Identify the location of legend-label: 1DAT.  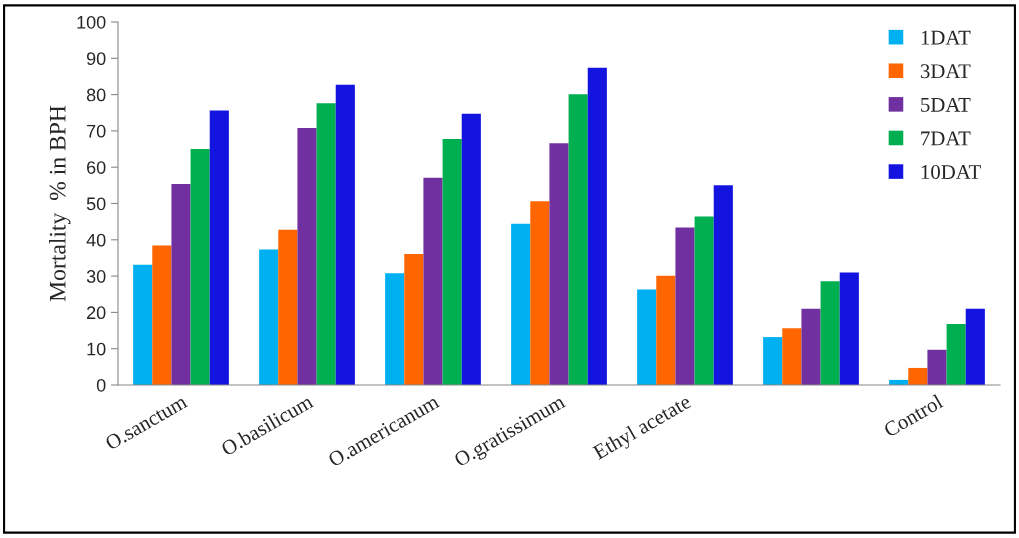
(946, 37).